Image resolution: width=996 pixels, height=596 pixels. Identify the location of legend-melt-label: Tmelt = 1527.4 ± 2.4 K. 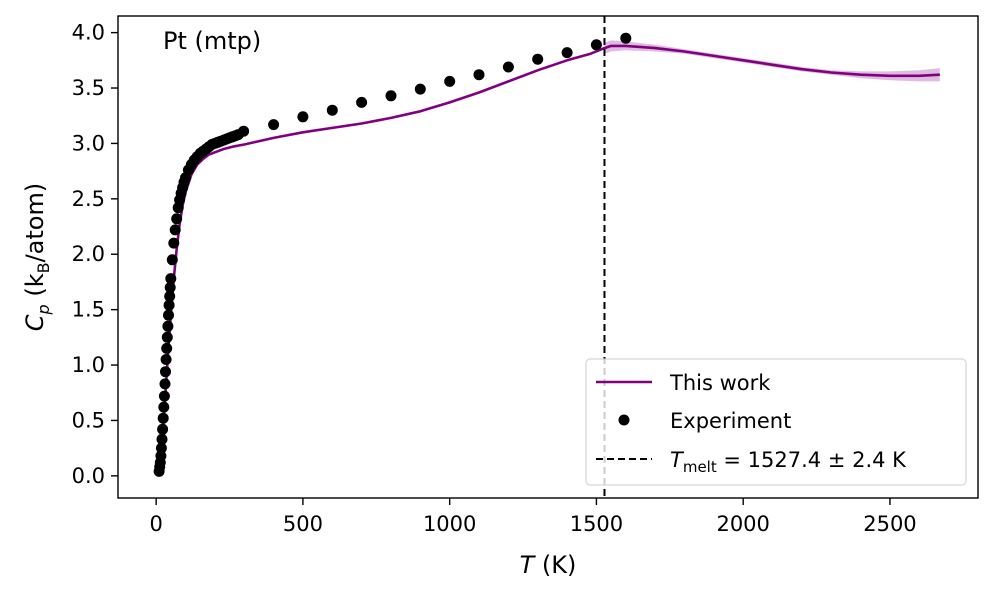
(788, 462).